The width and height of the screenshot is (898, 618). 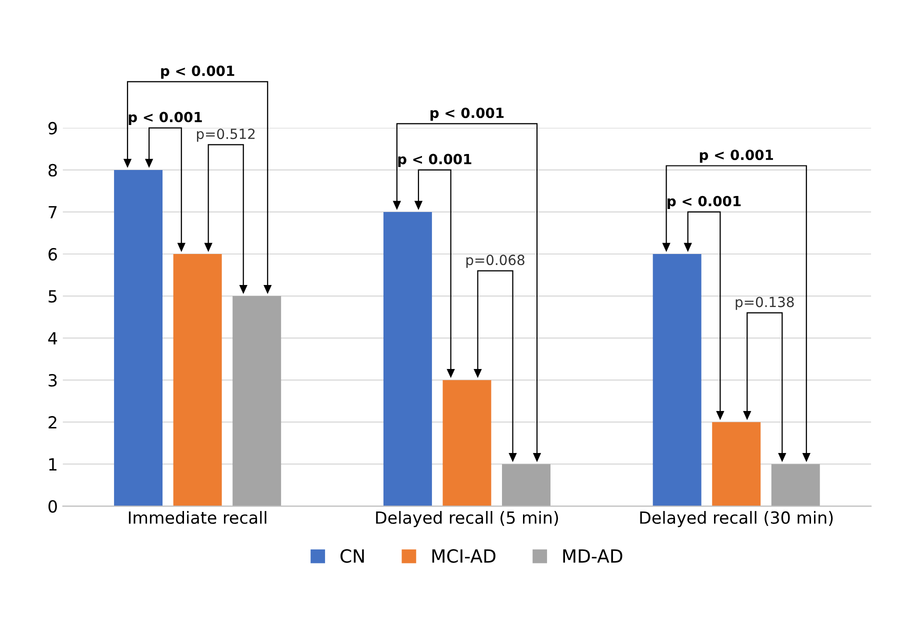 What do you see at coordinates (52, 464) in the screenshot?
I see `y-tick-label: 1` at bounding box center [52, 464].